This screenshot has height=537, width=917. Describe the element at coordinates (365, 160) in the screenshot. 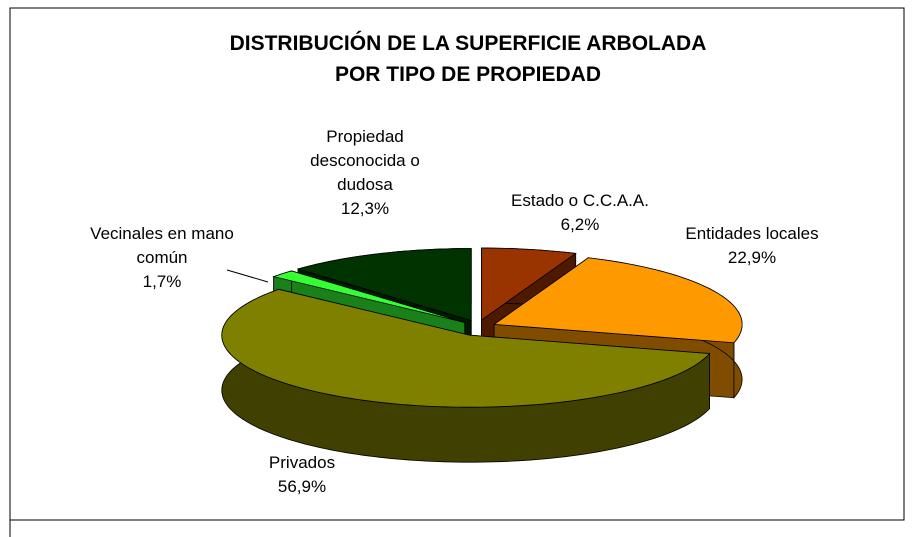

I see `category-label: Propiedad desconocida o dudosa` at that location.